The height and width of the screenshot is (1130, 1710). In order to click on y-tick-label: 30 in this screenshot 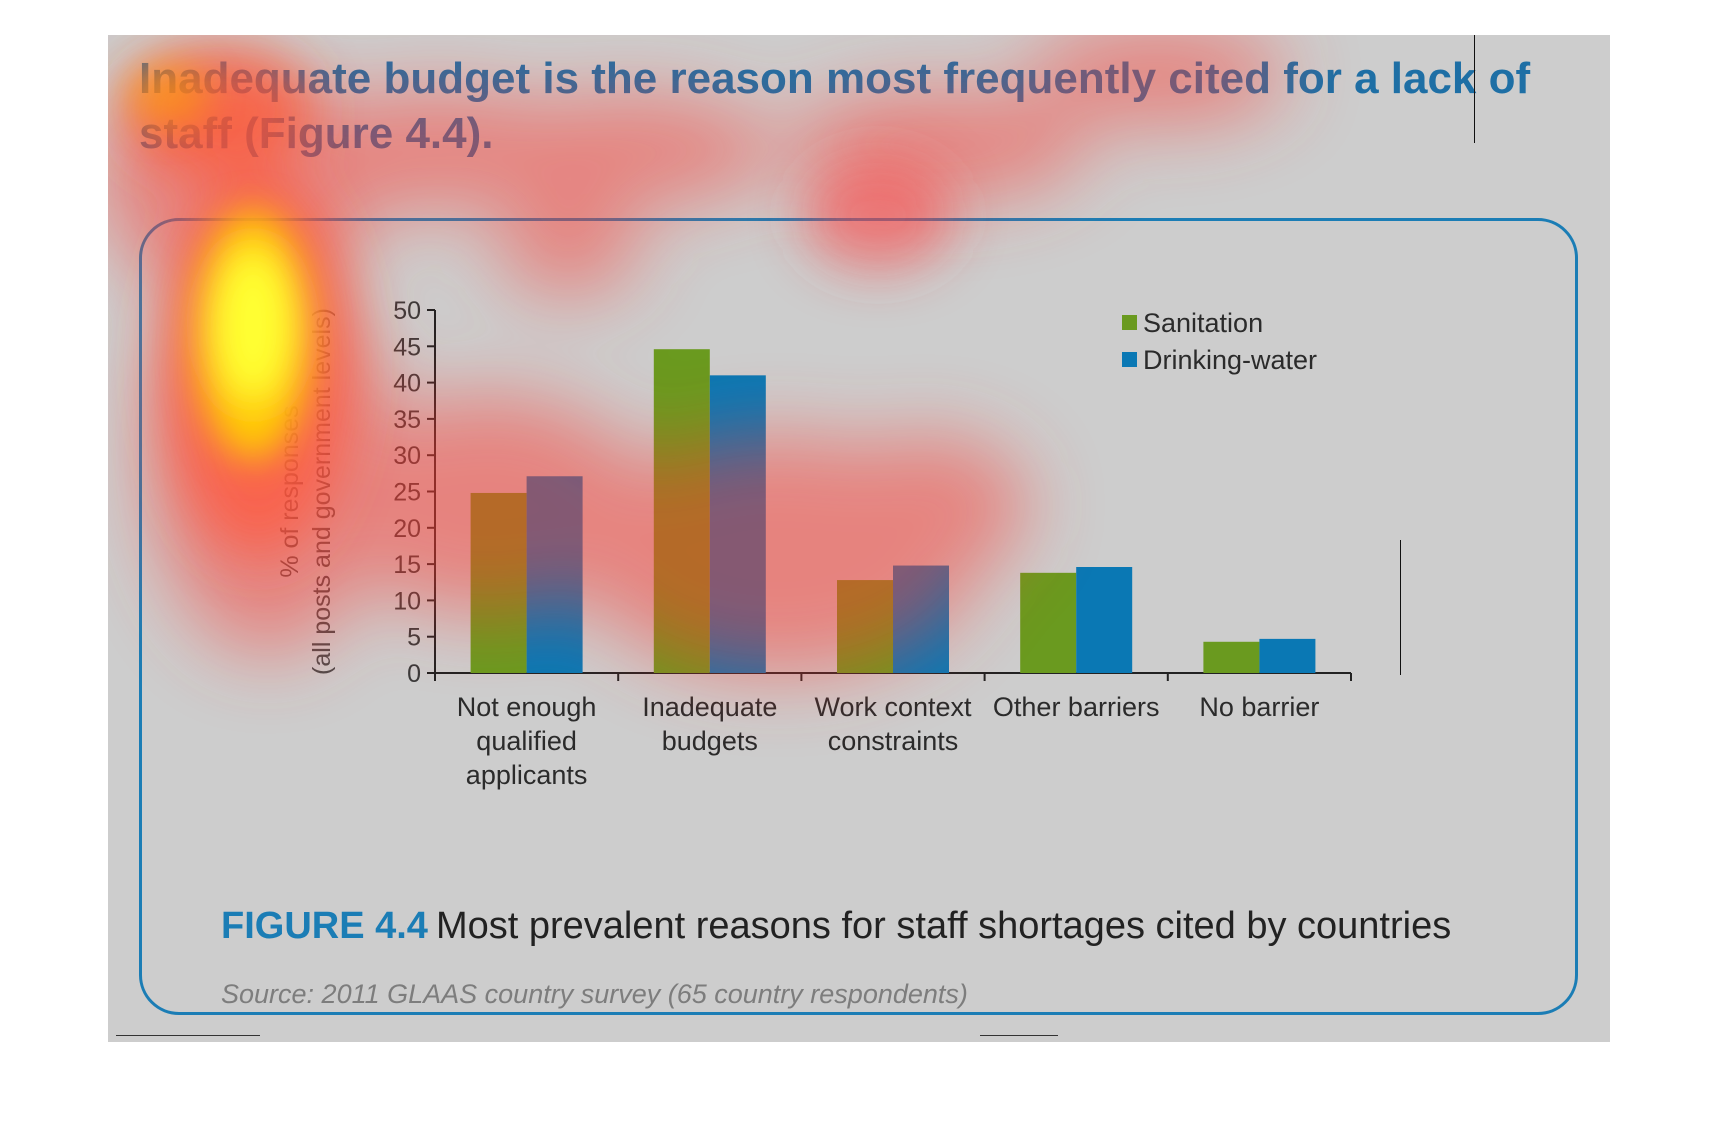, I will do `click(407, 456)`.